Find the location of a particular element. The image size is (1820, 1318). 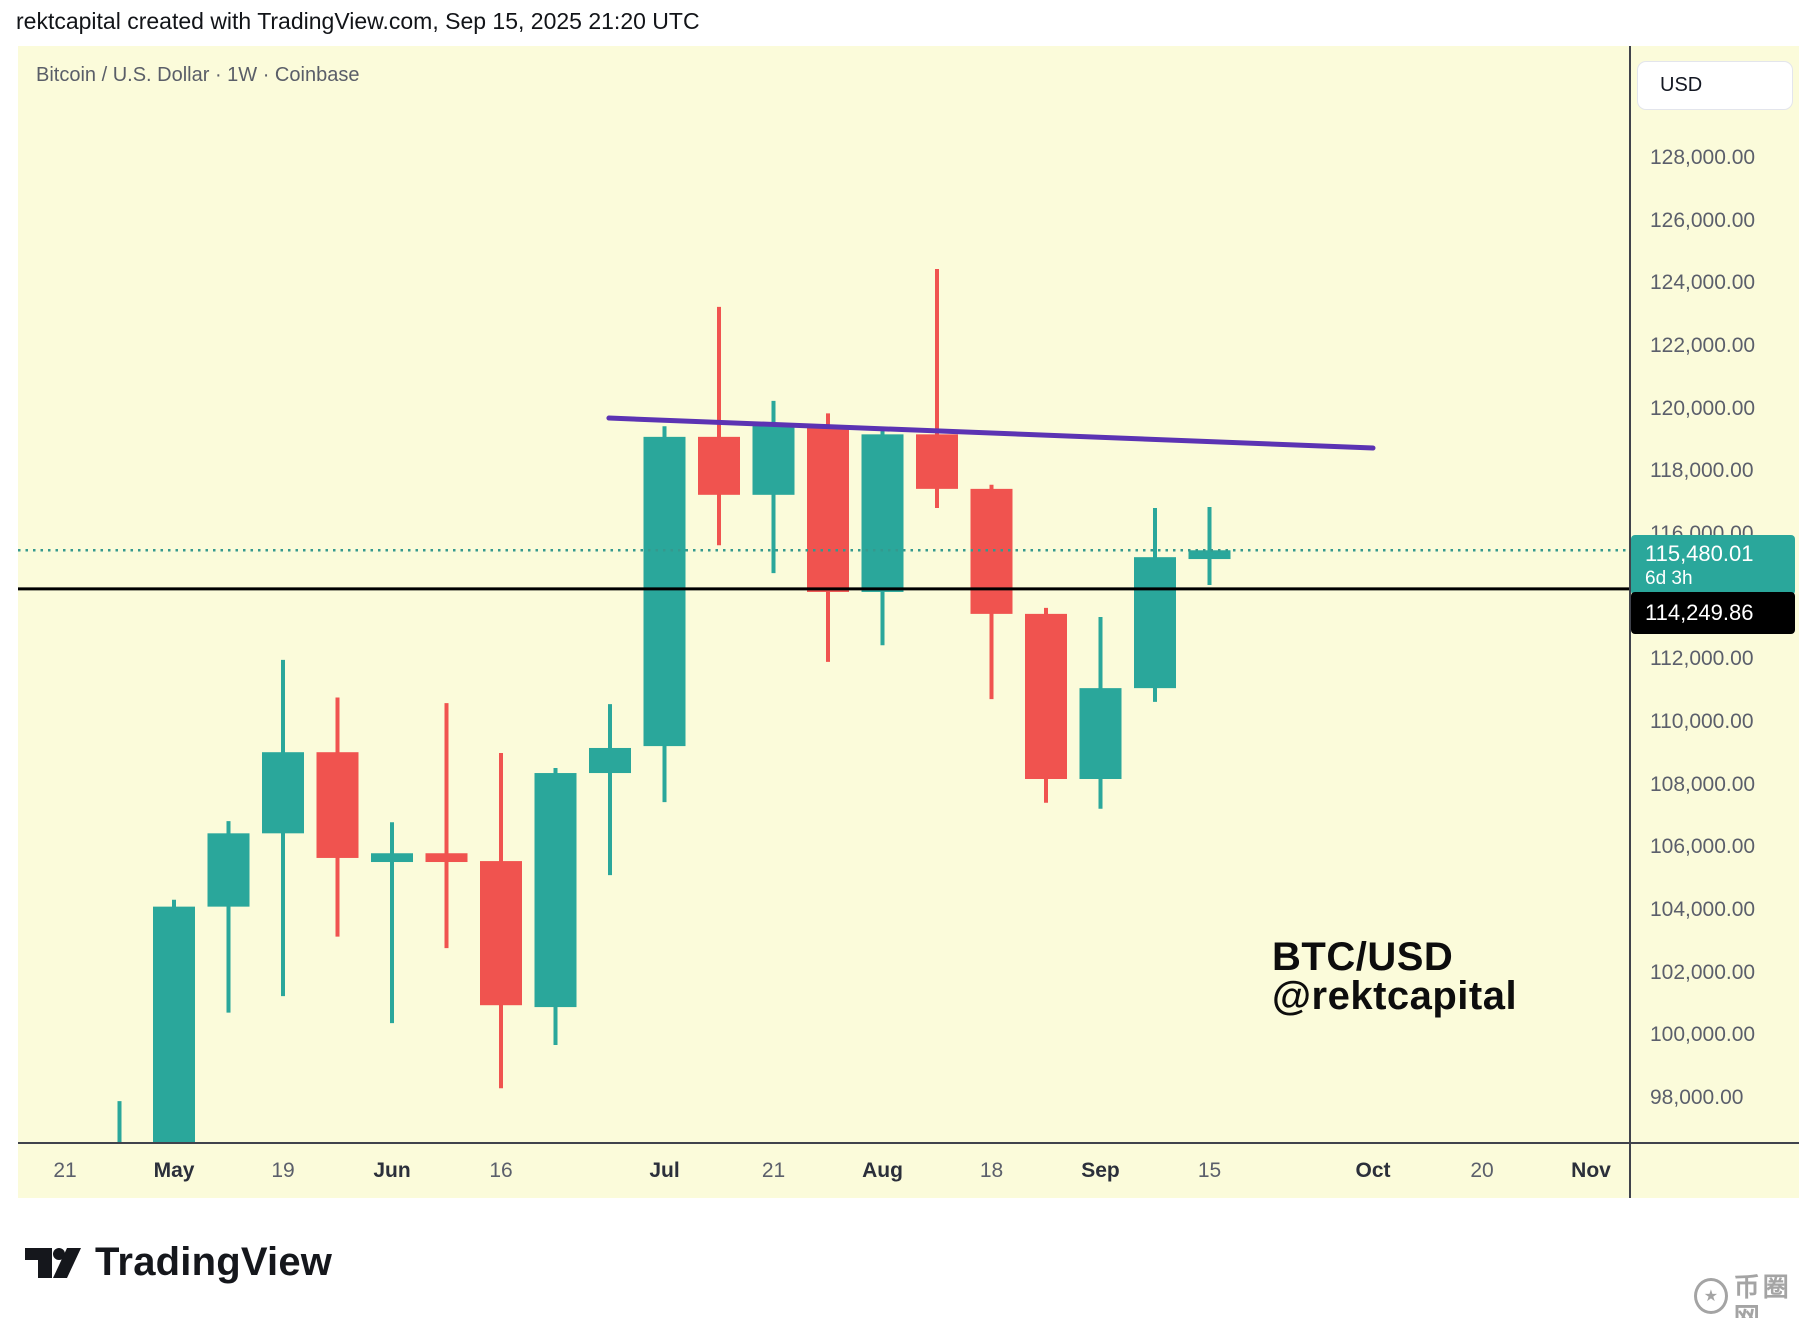

candle-countdown: 6d 3h is located at coordinates (1669, 579).